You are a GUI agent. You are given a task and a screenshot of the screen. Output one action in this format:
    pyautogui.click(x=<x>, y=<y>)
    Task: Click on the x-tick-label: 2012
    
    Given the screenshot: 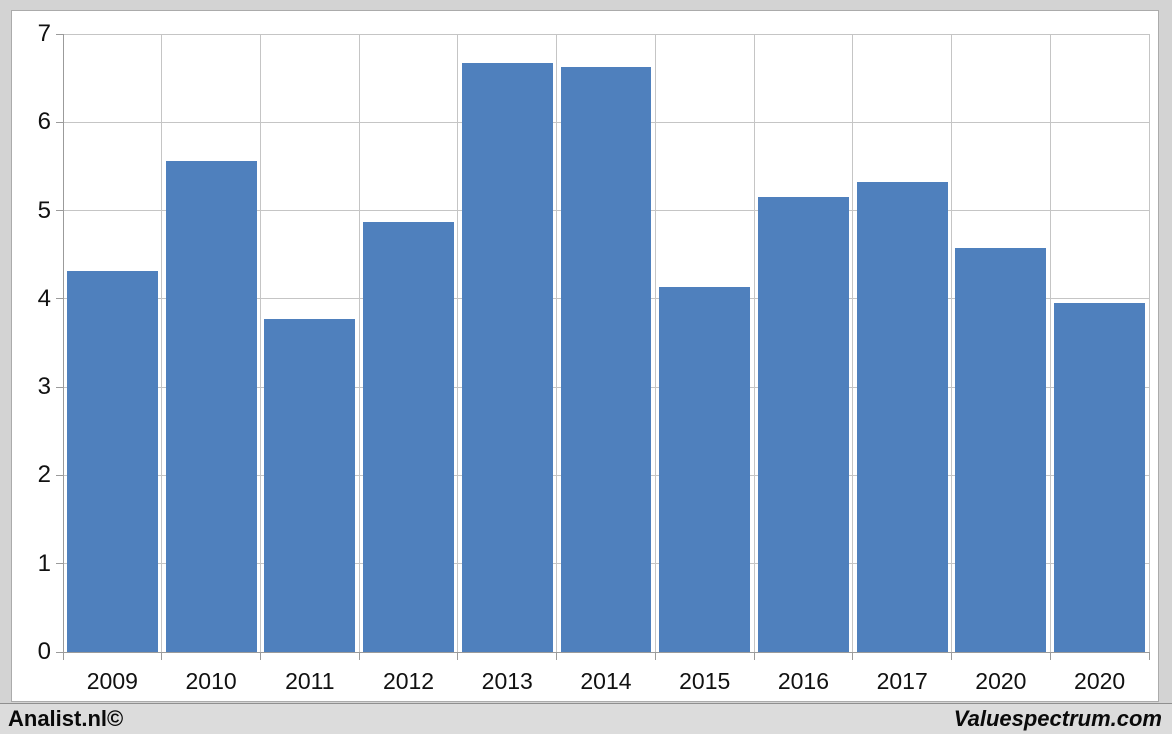 What is the action you would take?
    pyautogui.click(x=408, y=681)
    